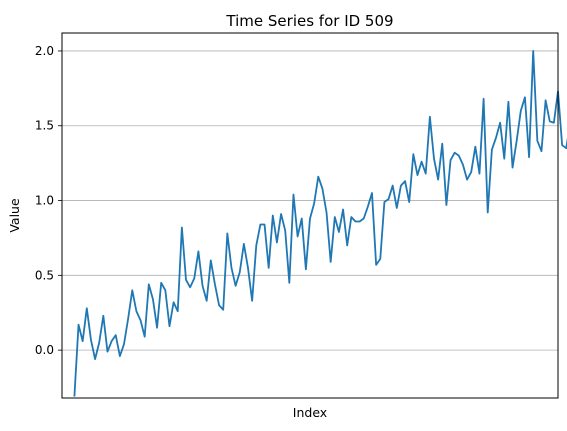 The width and height of the screenshot is (567, 431). I want to click on y-tick-label: 1.0, so click(44, 201).